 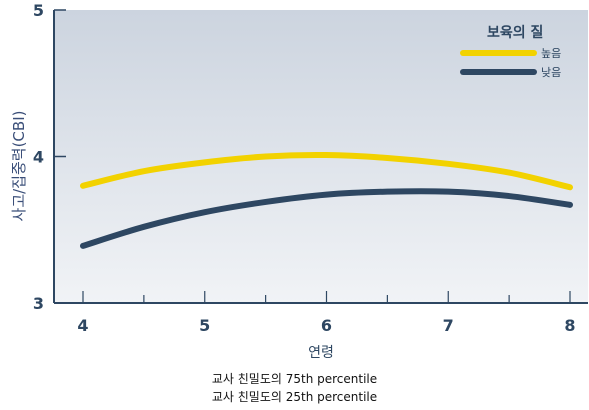 What do you see at coordinates (326, 171) in the screenshot?
I see `series-line-high` at bounding box center [326, 171].